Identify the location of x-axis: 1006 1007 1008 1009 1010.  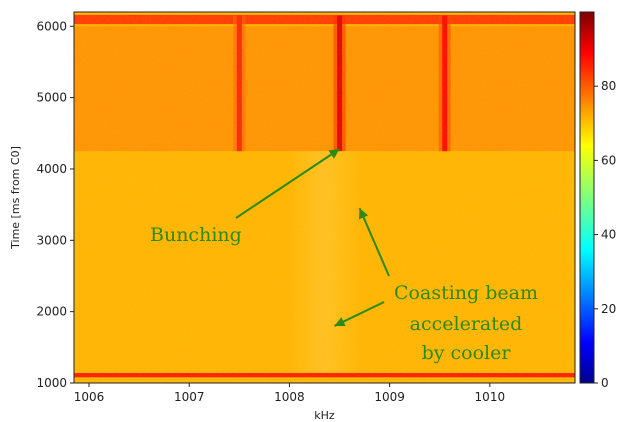
(289, 393).